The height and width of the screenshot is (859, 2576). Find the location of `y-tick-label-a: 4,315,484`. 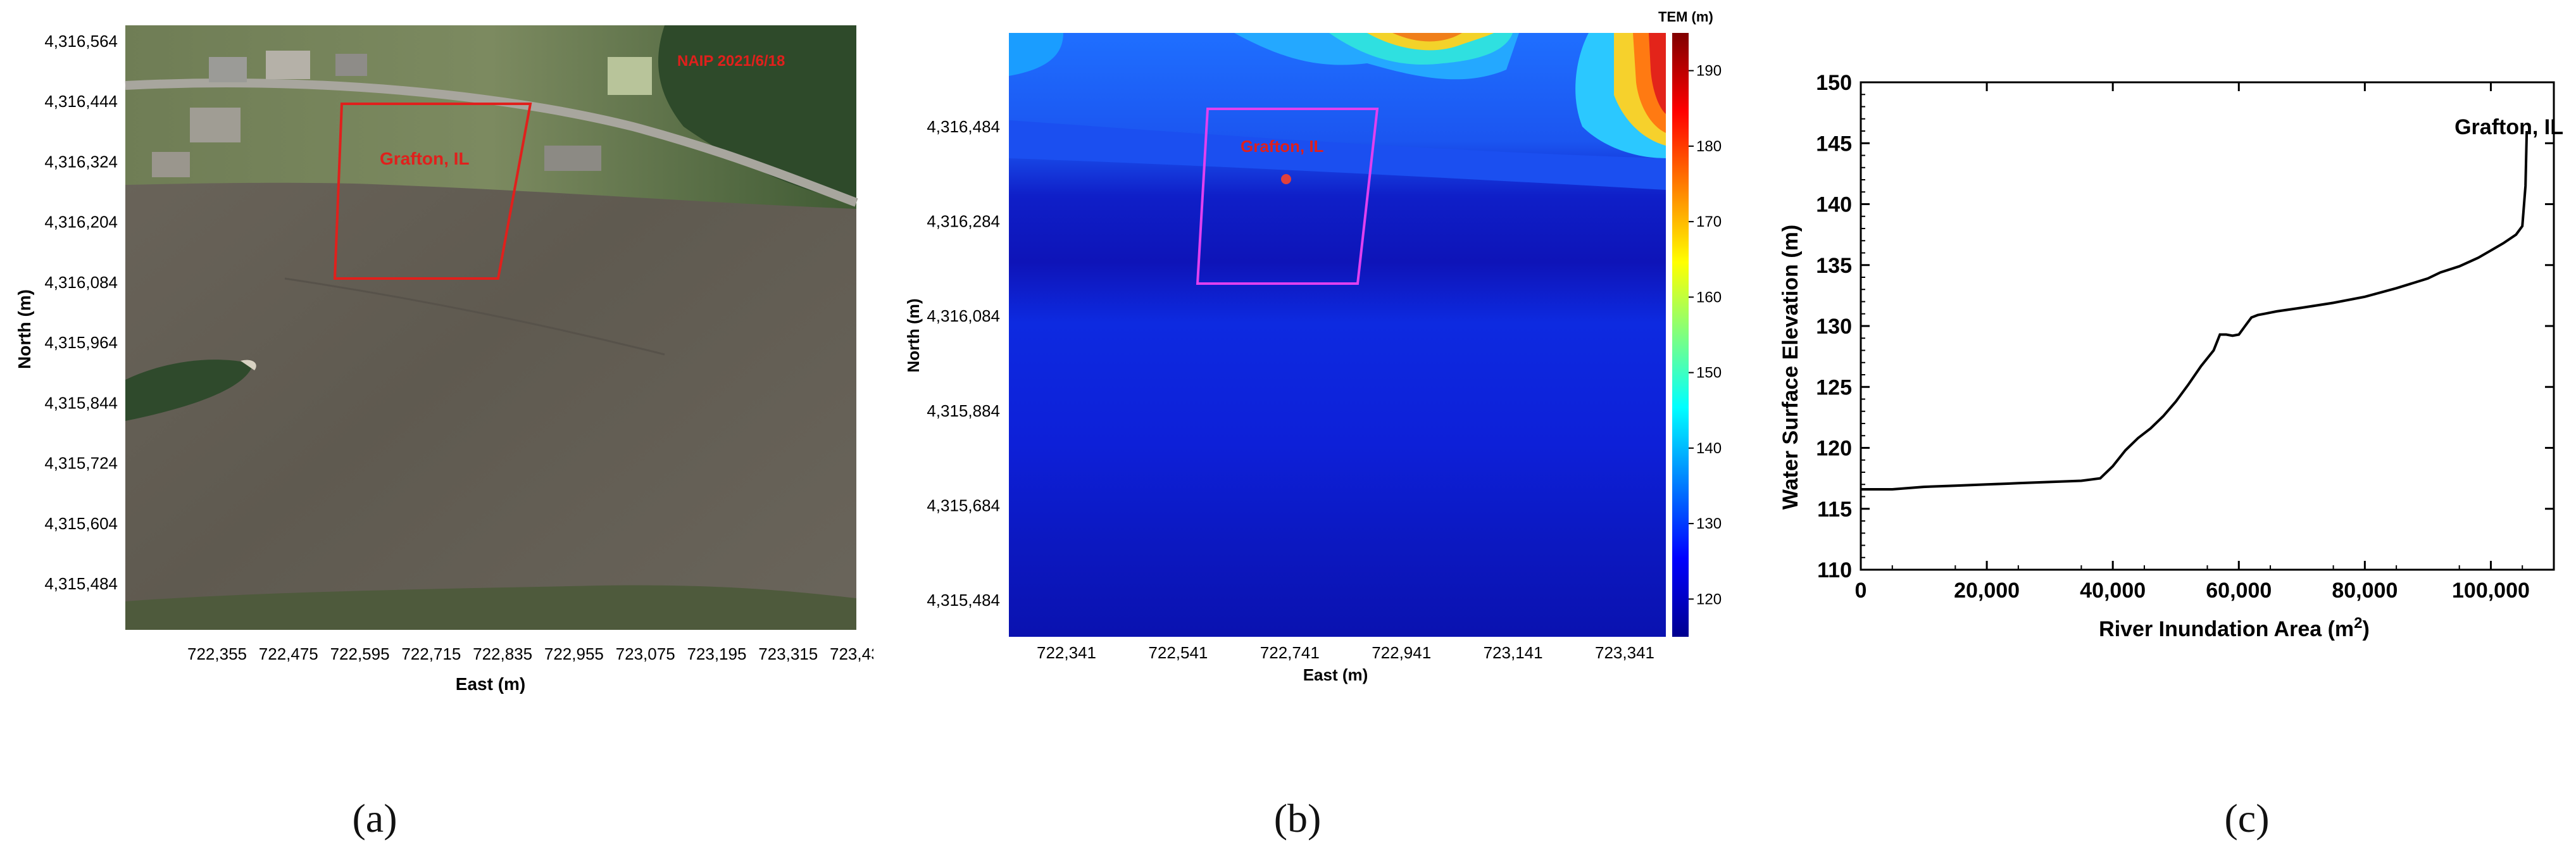

y-tick-label-a: 4,315,484 is located at coordinates (81, 583).